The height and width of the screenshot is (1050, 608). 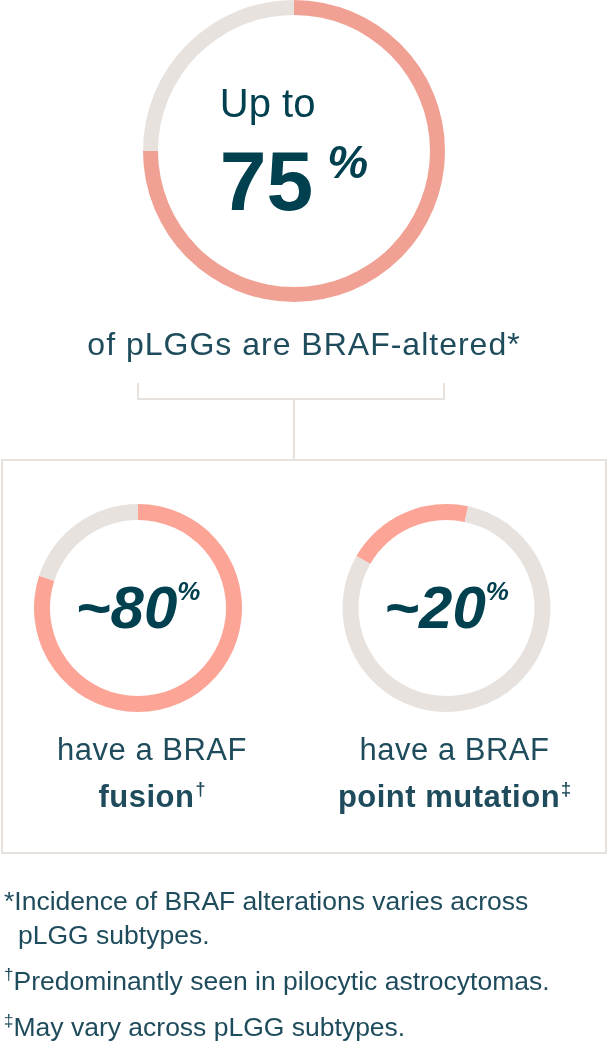 What do you see at coordinates (454, 796) in the screenshot?
I see `text: point mutation$^{‡}$` at bounding box center [454, 796].